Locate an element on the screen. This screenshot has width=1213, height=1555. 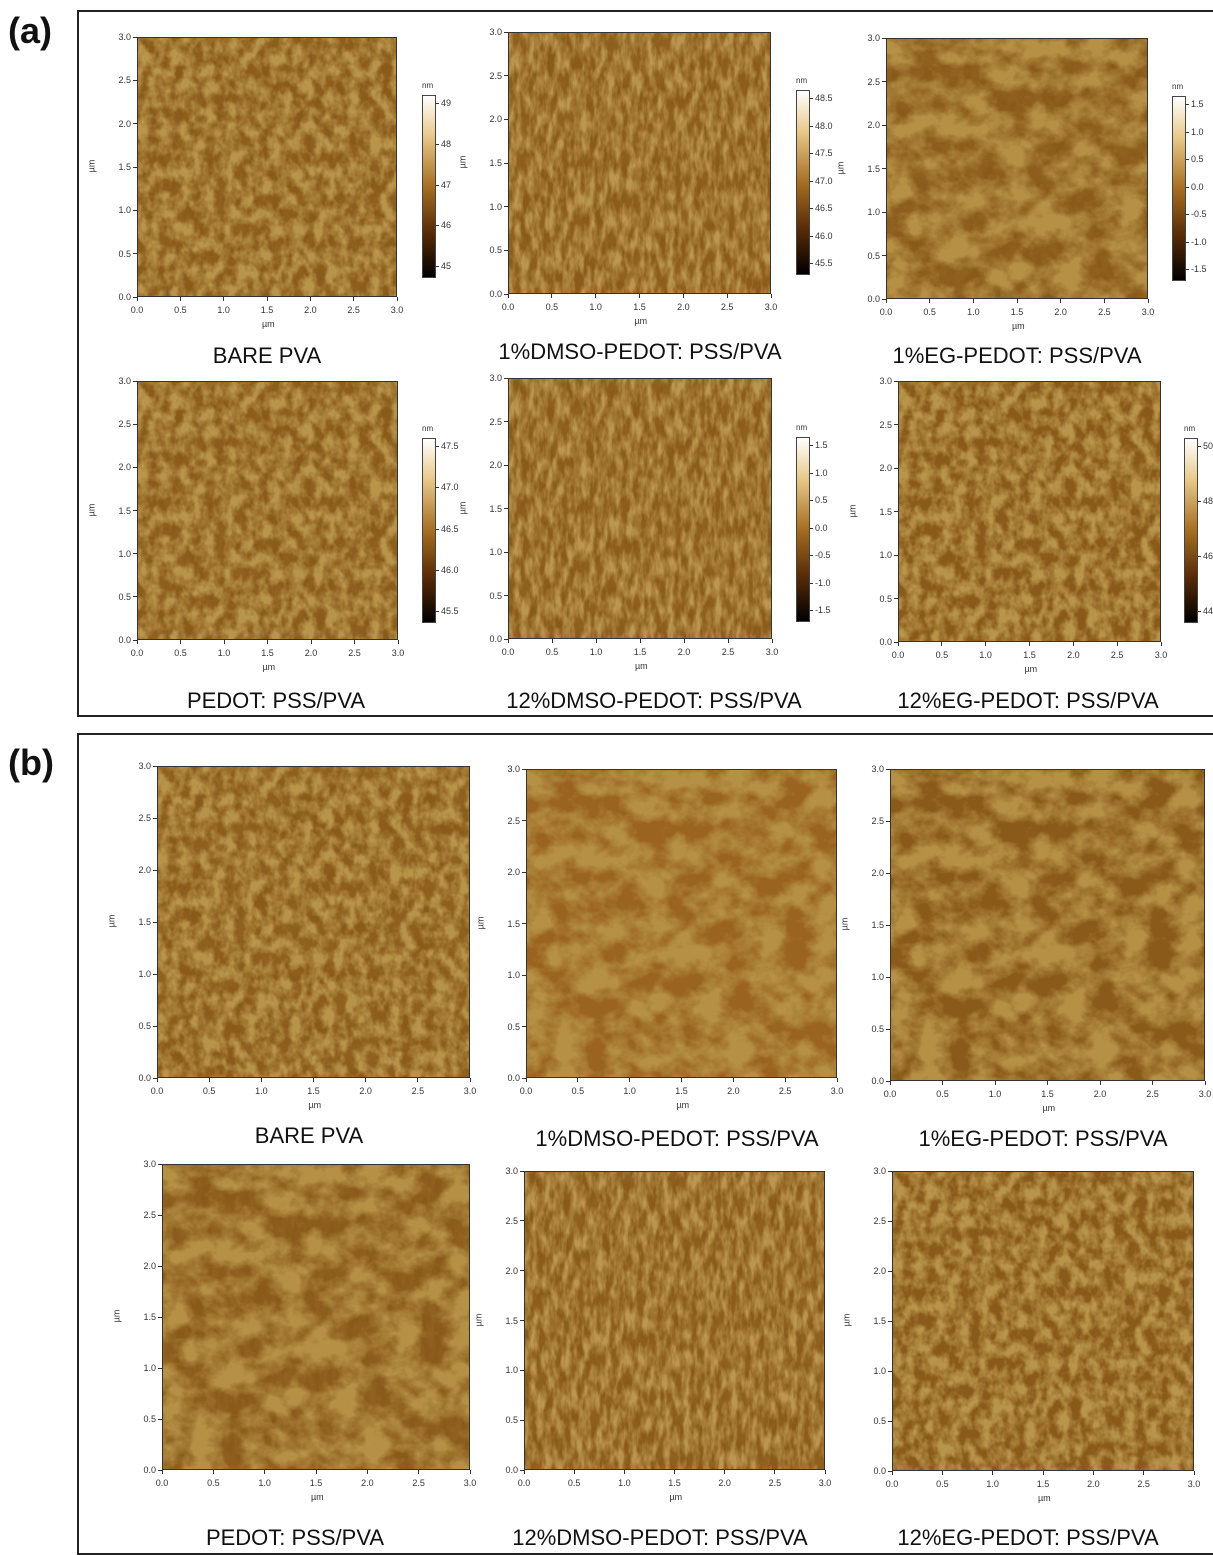
image-caption: BARE PVA is located at coordinates (309, 1135).